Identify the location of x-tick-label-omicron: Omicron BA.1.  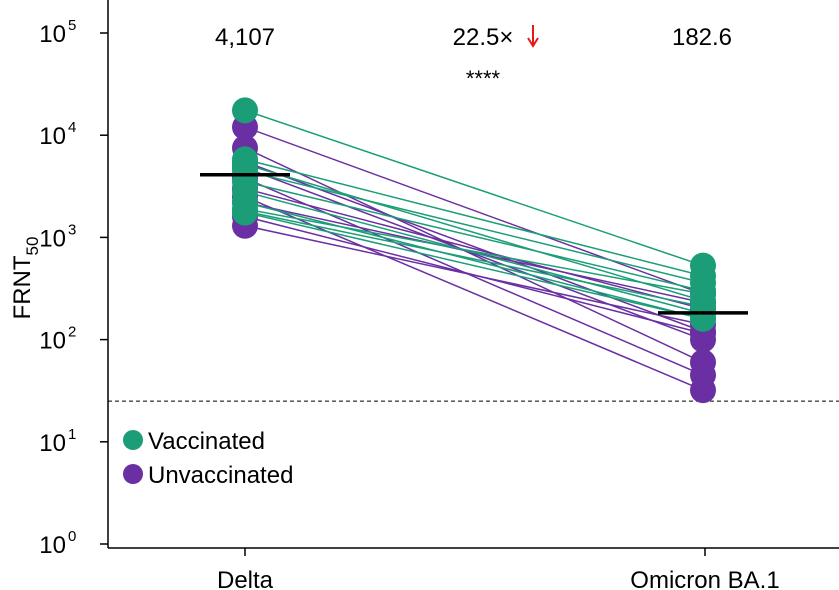
(704, 578).